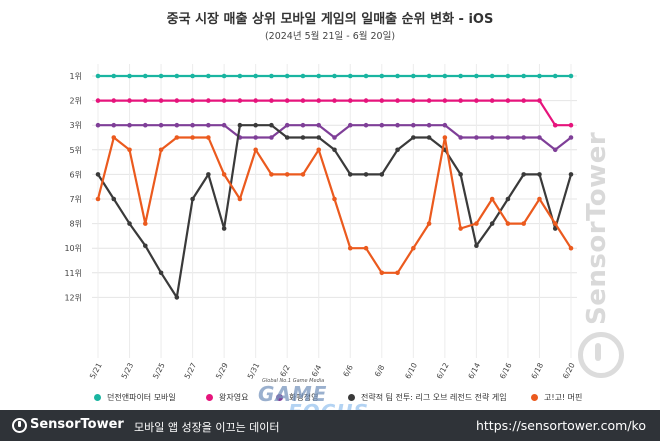  I want to click on x-tick-label: 6/16, so click(506, 370).